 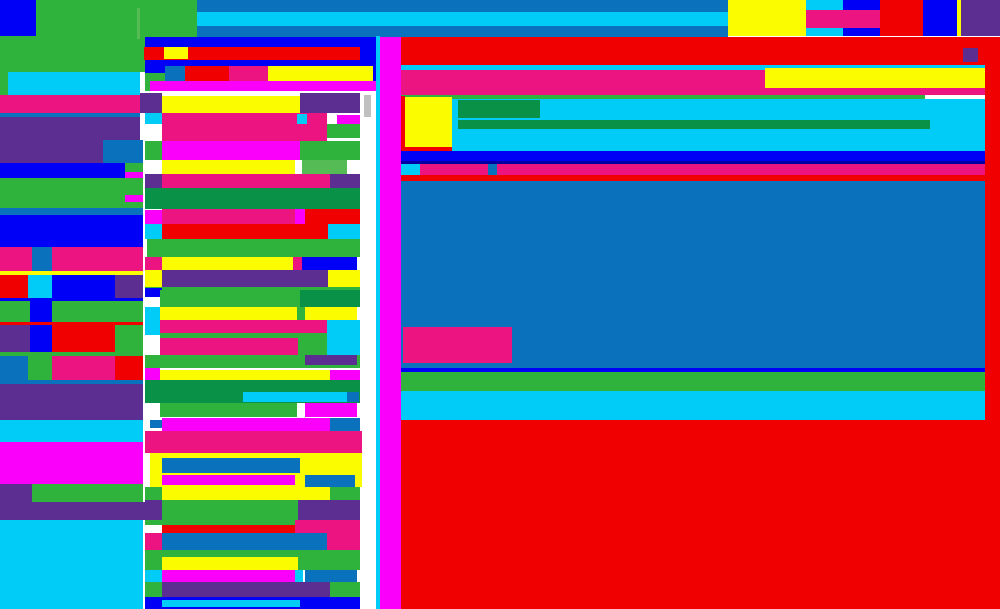 What do you see at coordinates (227, 263) in the screenshot?
I see `list-row10-yellow-bar` at bounding box center [227, 263].